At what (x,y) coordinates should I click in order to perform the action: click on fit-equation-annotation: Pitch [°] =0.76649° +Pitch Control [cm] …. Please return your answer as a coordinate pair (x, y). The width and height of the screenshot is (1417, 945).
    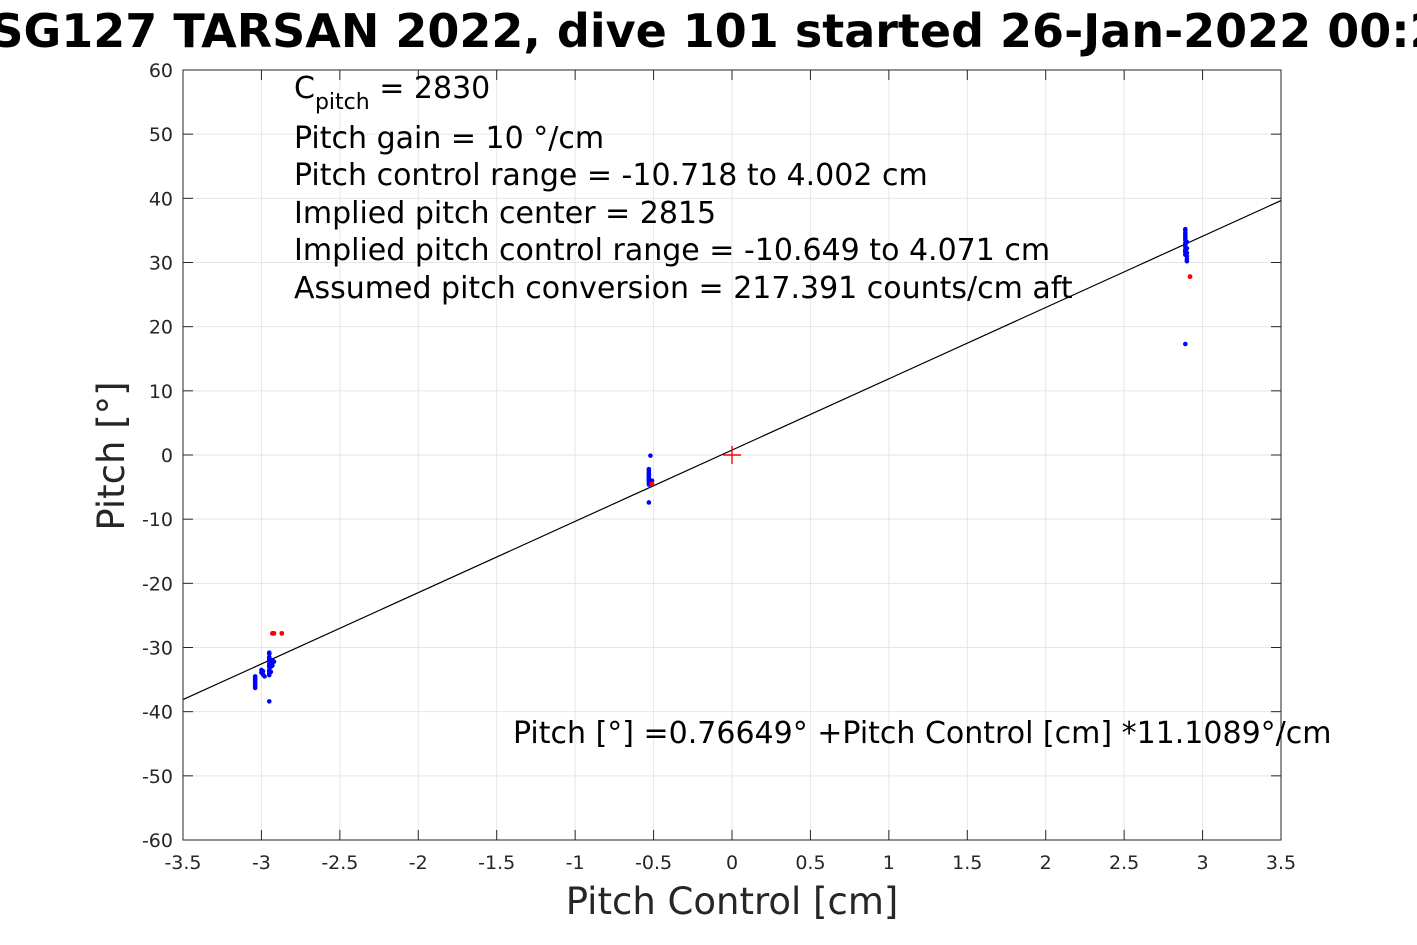
    Looking at the image, I should click on (922, 733).